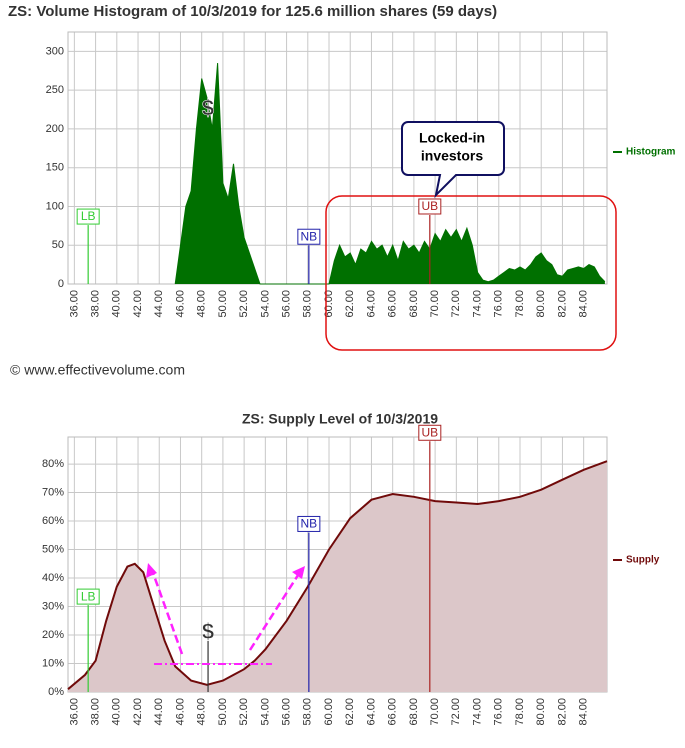 Image resolution: width=685 pixels, height=748 pixels. I want to click on copyright: © www.effectivevolume.com, so click(97, 370).